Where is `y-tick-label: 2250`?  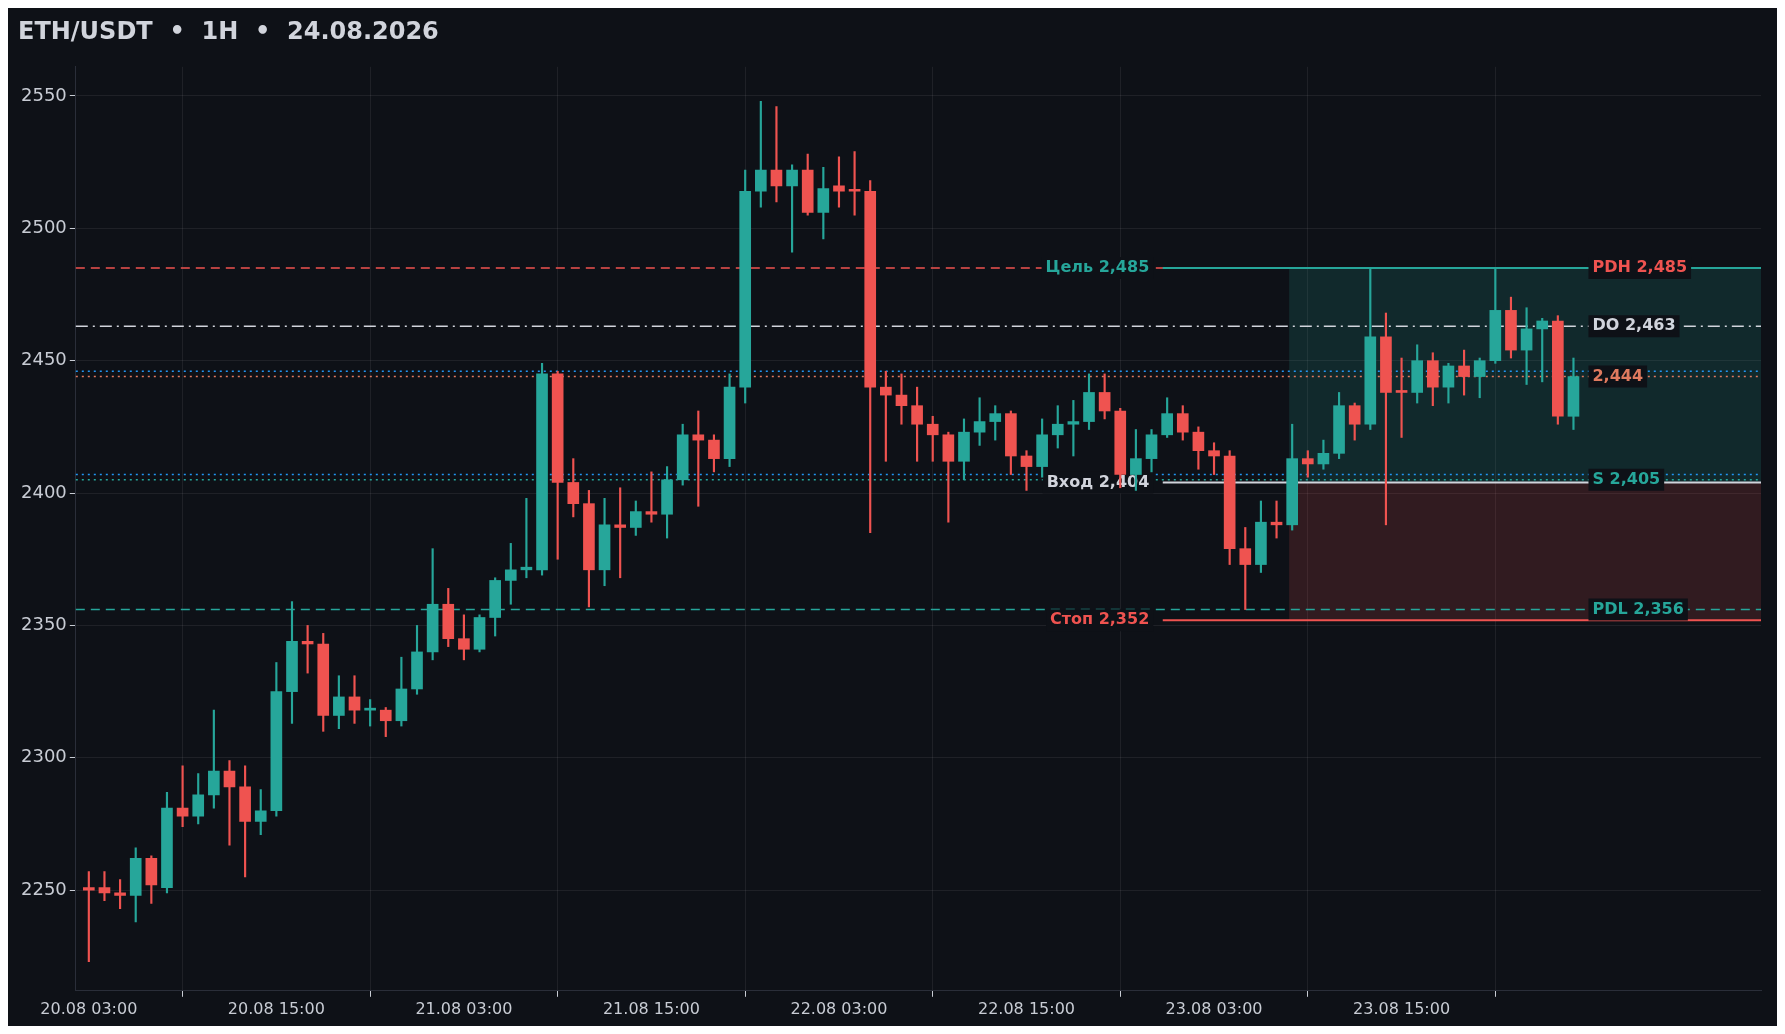
y-tick-label: 2250 is located at coordinates (44, 888).